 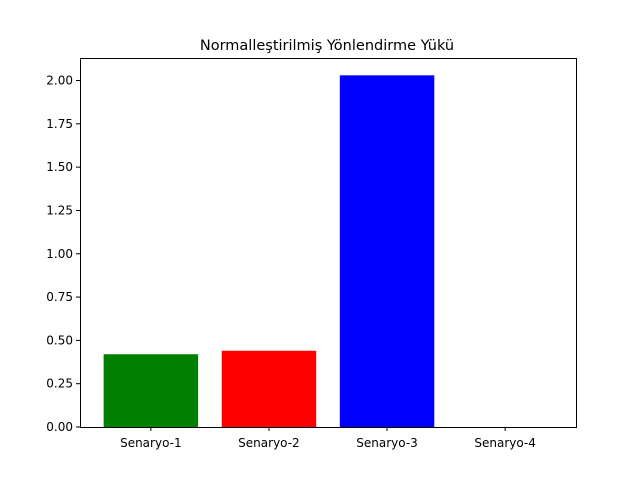 I want to click on x-tick-label: Senaryo-3, so click(x=387, y=443).